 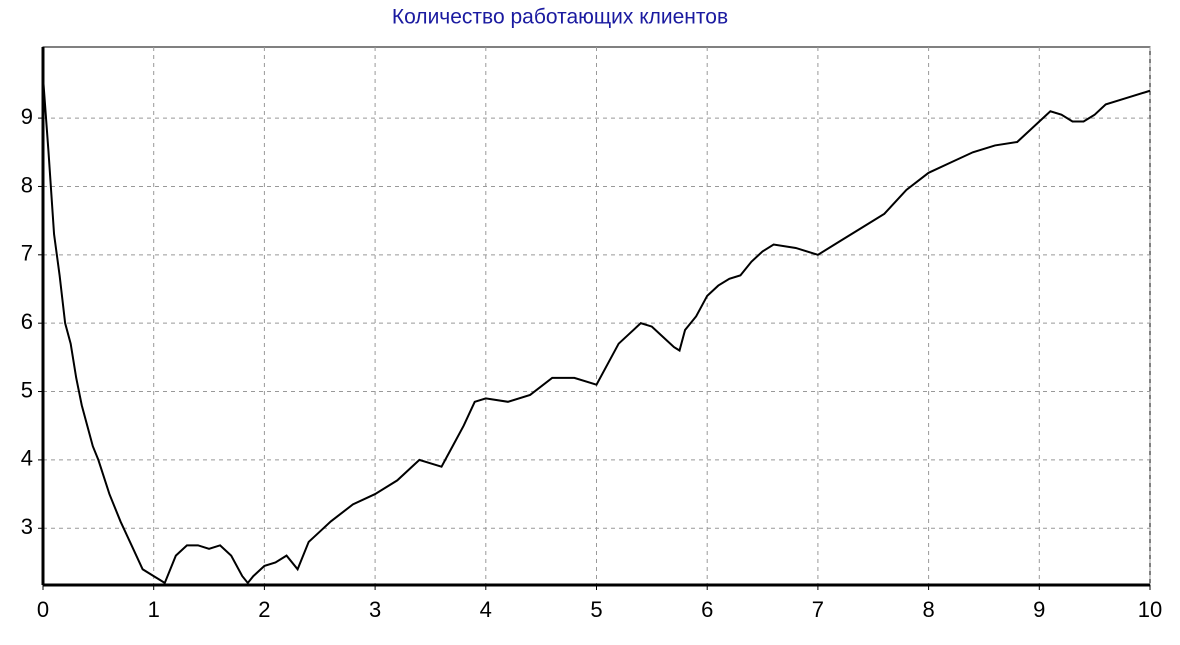 I want to click on x-tick-label: 2, so click(x=264, y=609).